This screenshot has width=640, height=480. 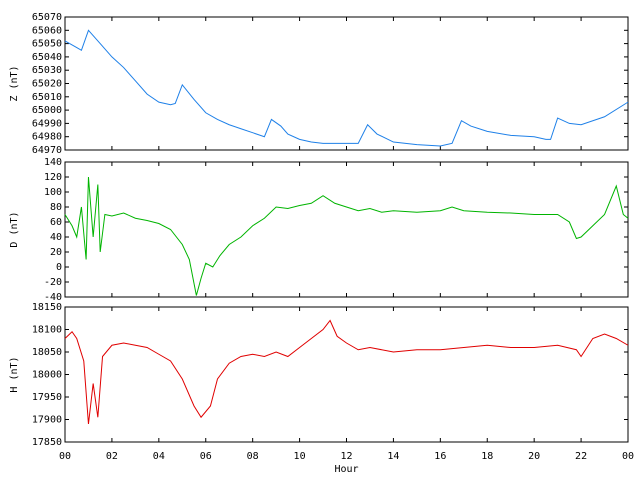 I want to click on y-tick-label: 140, so click(x=53, y=162).